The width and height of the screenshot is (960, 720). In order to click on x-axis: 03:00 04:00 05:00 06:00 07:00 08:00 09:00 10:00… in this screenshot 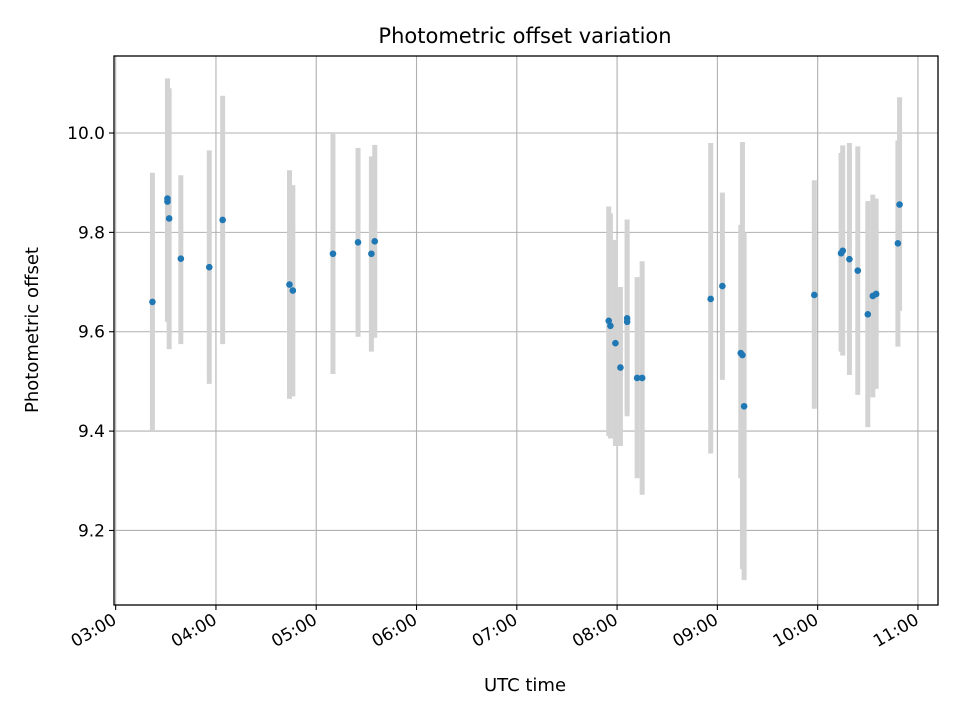, I will do `click(495, 628)`.